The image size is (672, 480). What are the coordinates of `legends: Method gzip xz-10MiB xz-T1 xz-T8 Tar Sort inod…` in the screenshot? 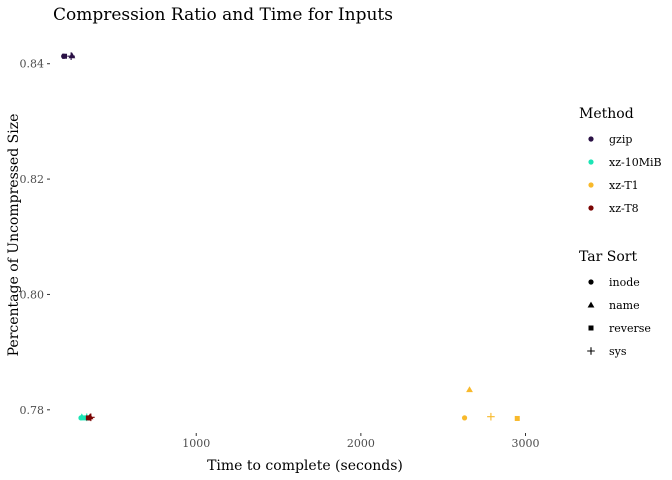 It's located at (620, 232).